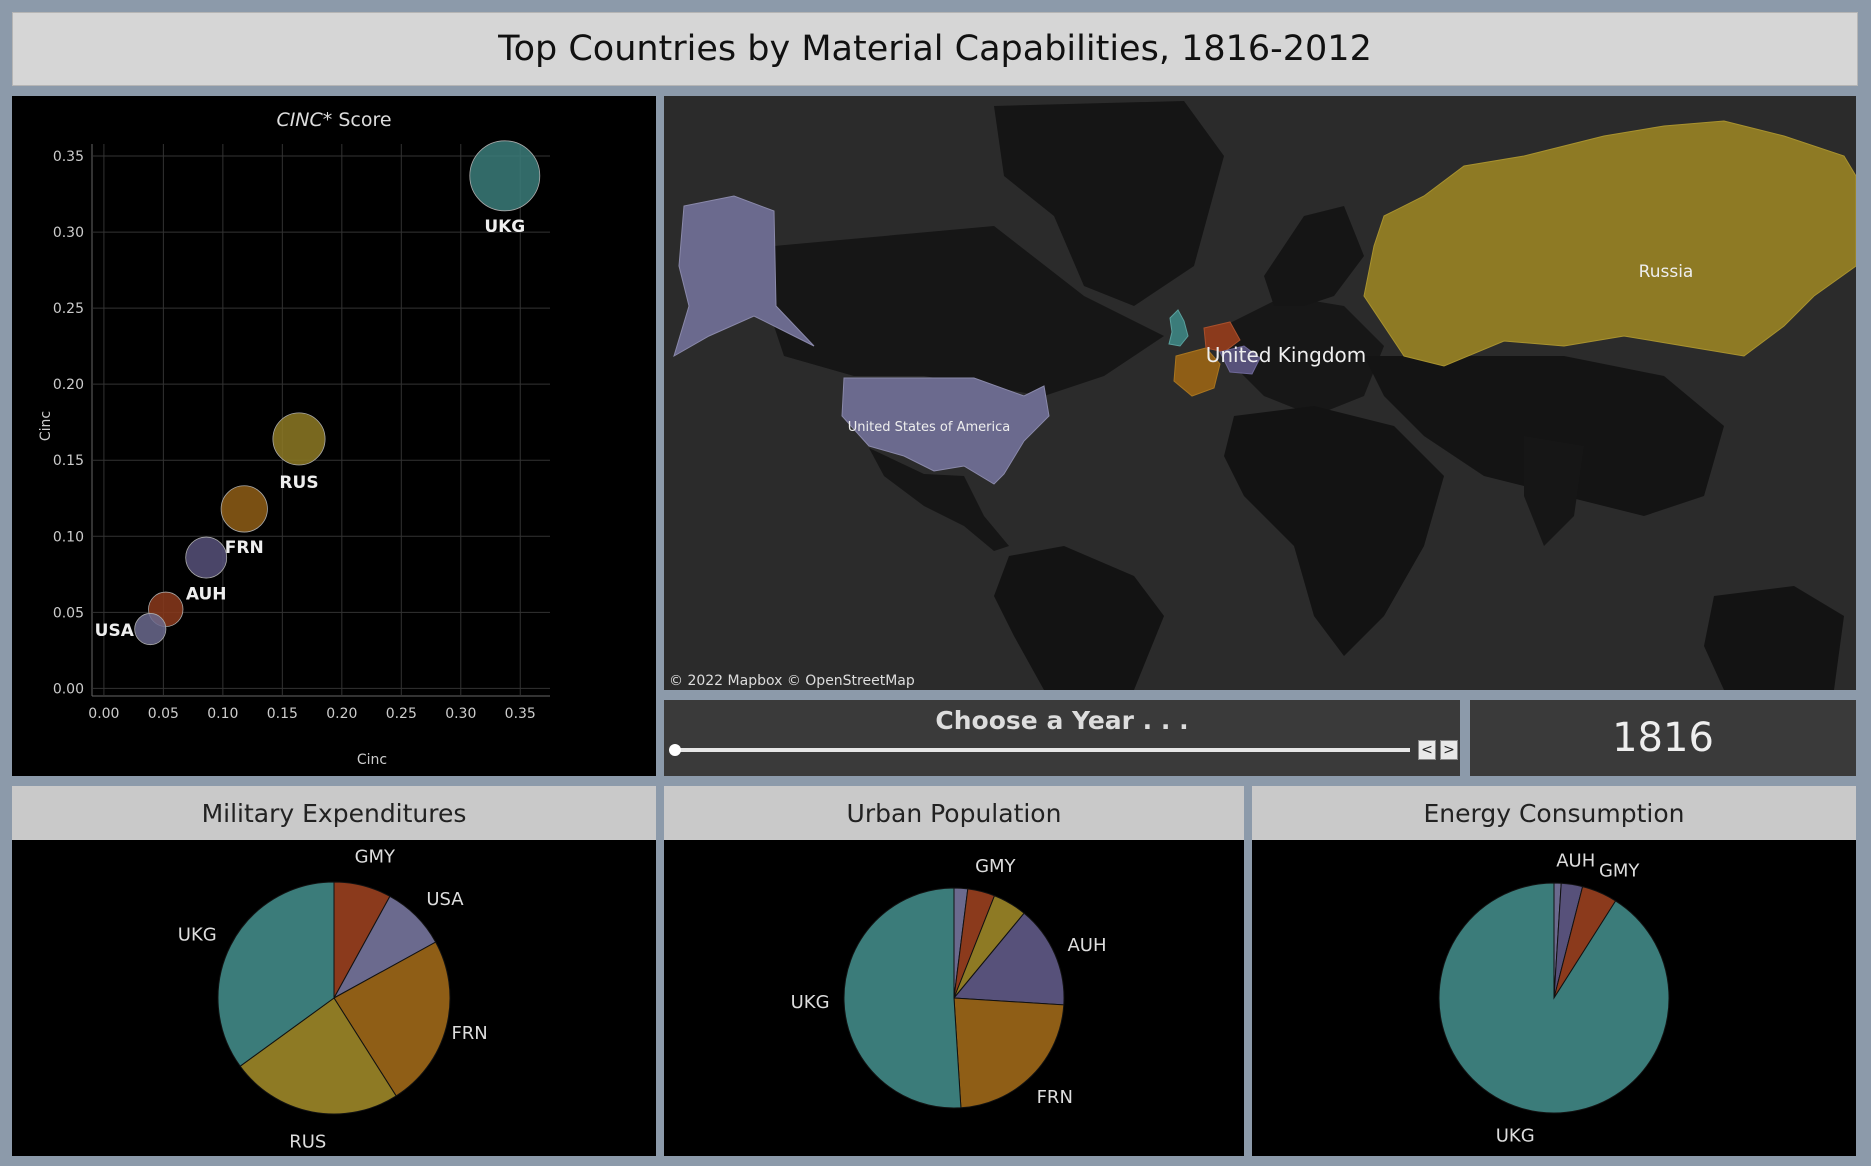 The width and height of the screenshot is (1871, 1166). Describe the element at coordinates (46, 426) in the screenshot. I see `scatter-y-axis-label: Cinc` at that location.